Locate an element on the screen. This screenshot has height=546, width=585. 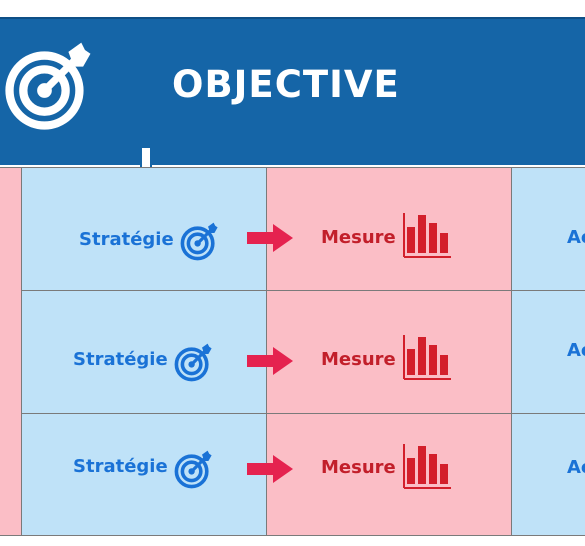
measure-cell is located at coordinates (389, 474).